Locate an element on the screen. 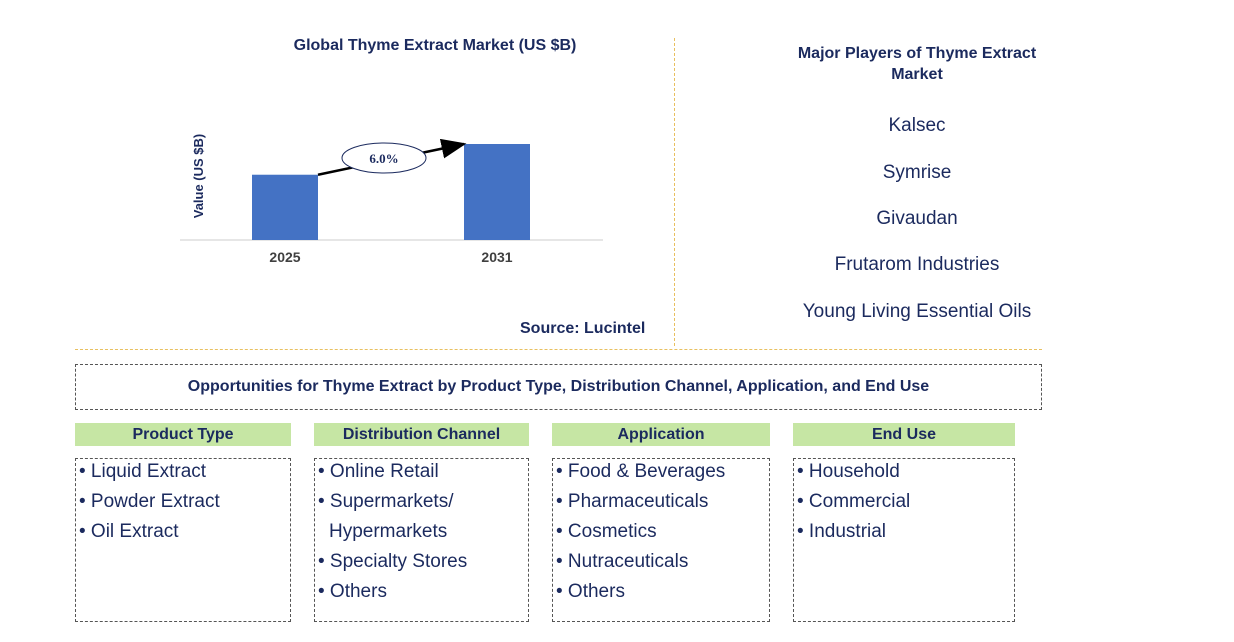 This screenshot has width=1234, height=642. list-item: • Oil Extract is located at coordinates (129, 531).